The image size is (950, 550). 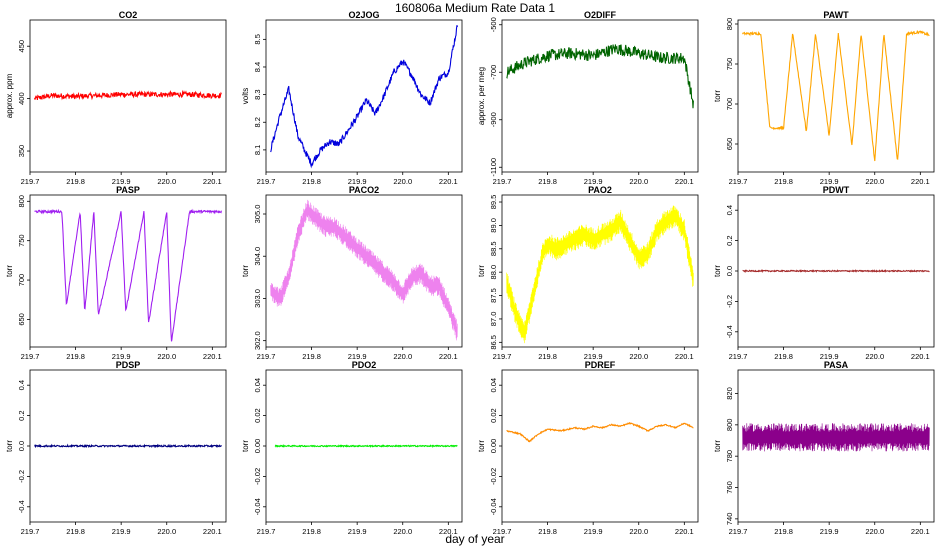 What do you see at coordinates (493, 295) in the screenshot?
I see `y-tick-label: 87.5` at bounding box center [493, 295].